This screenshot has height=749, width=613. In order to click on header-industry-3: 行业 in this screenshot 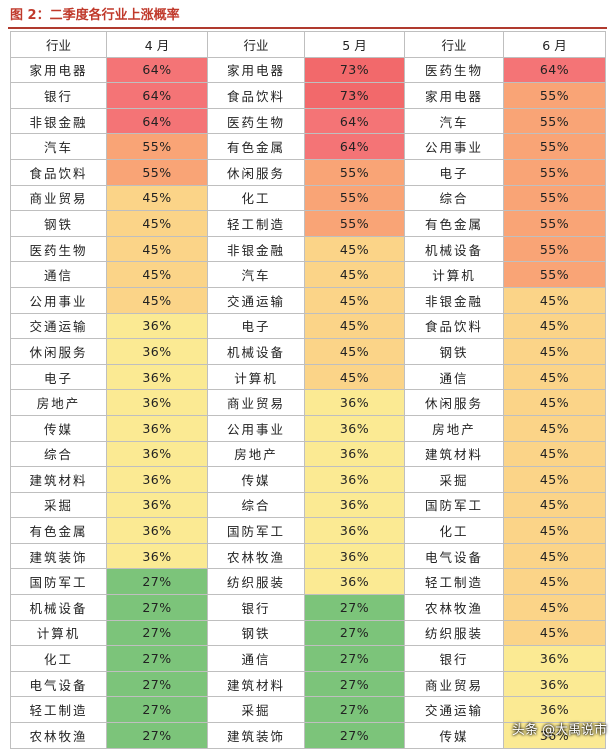, I will do `click(454, 44)`.